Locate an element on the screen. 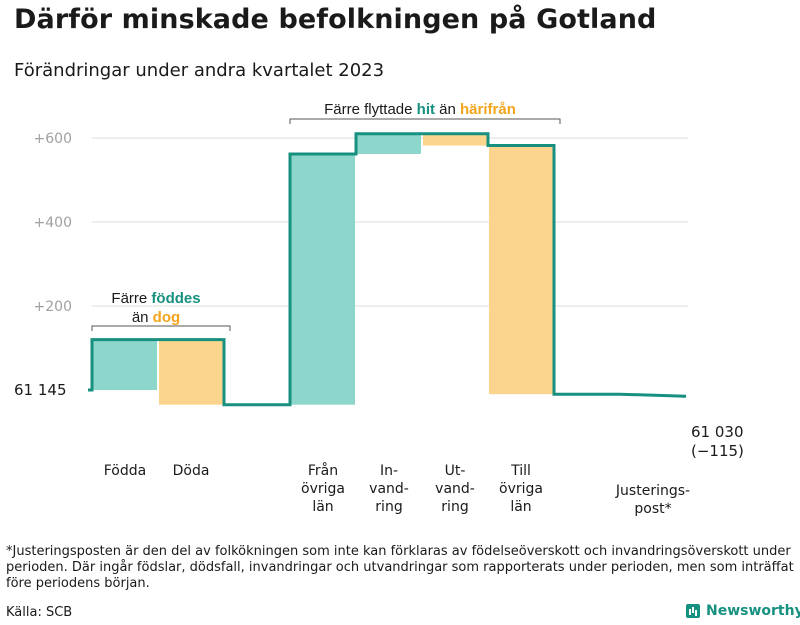 This screenshot has height=625, width=800. category-label: Till is located at coordinates (520, 471).